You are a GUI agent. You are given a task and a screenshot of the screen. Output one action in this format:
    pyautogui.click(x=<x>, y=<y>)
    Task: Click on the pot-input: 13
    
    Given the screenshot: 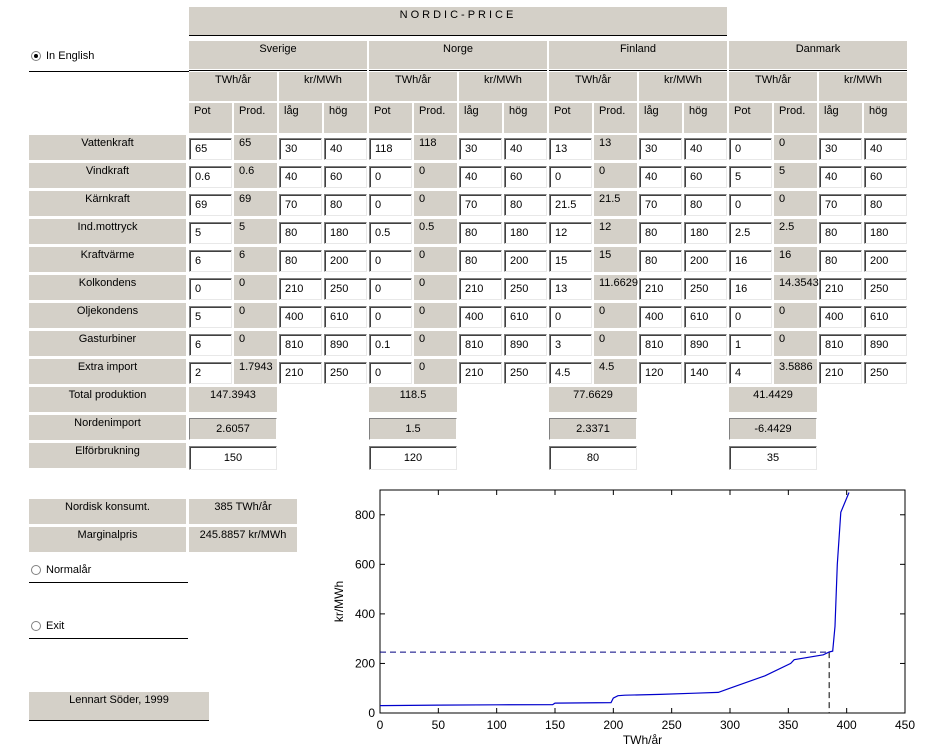 What is the action you would take?
    pyautogui.click(x=570, y=289)
    